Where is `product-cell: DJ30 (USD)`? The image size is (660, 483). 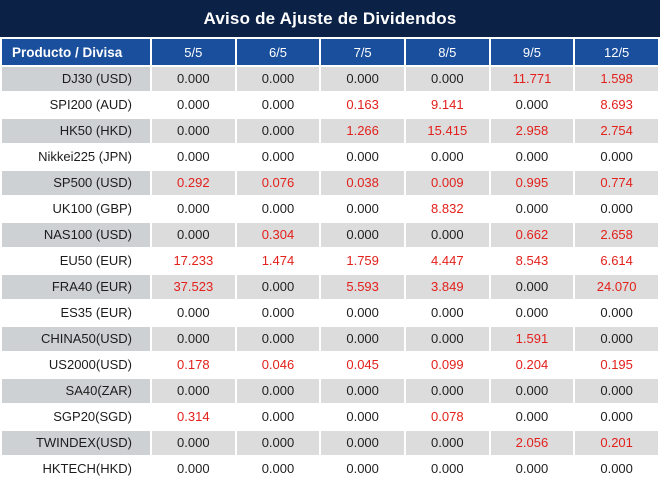 product-cell: DJ30 (USD) is located at coordinates (76, 79).